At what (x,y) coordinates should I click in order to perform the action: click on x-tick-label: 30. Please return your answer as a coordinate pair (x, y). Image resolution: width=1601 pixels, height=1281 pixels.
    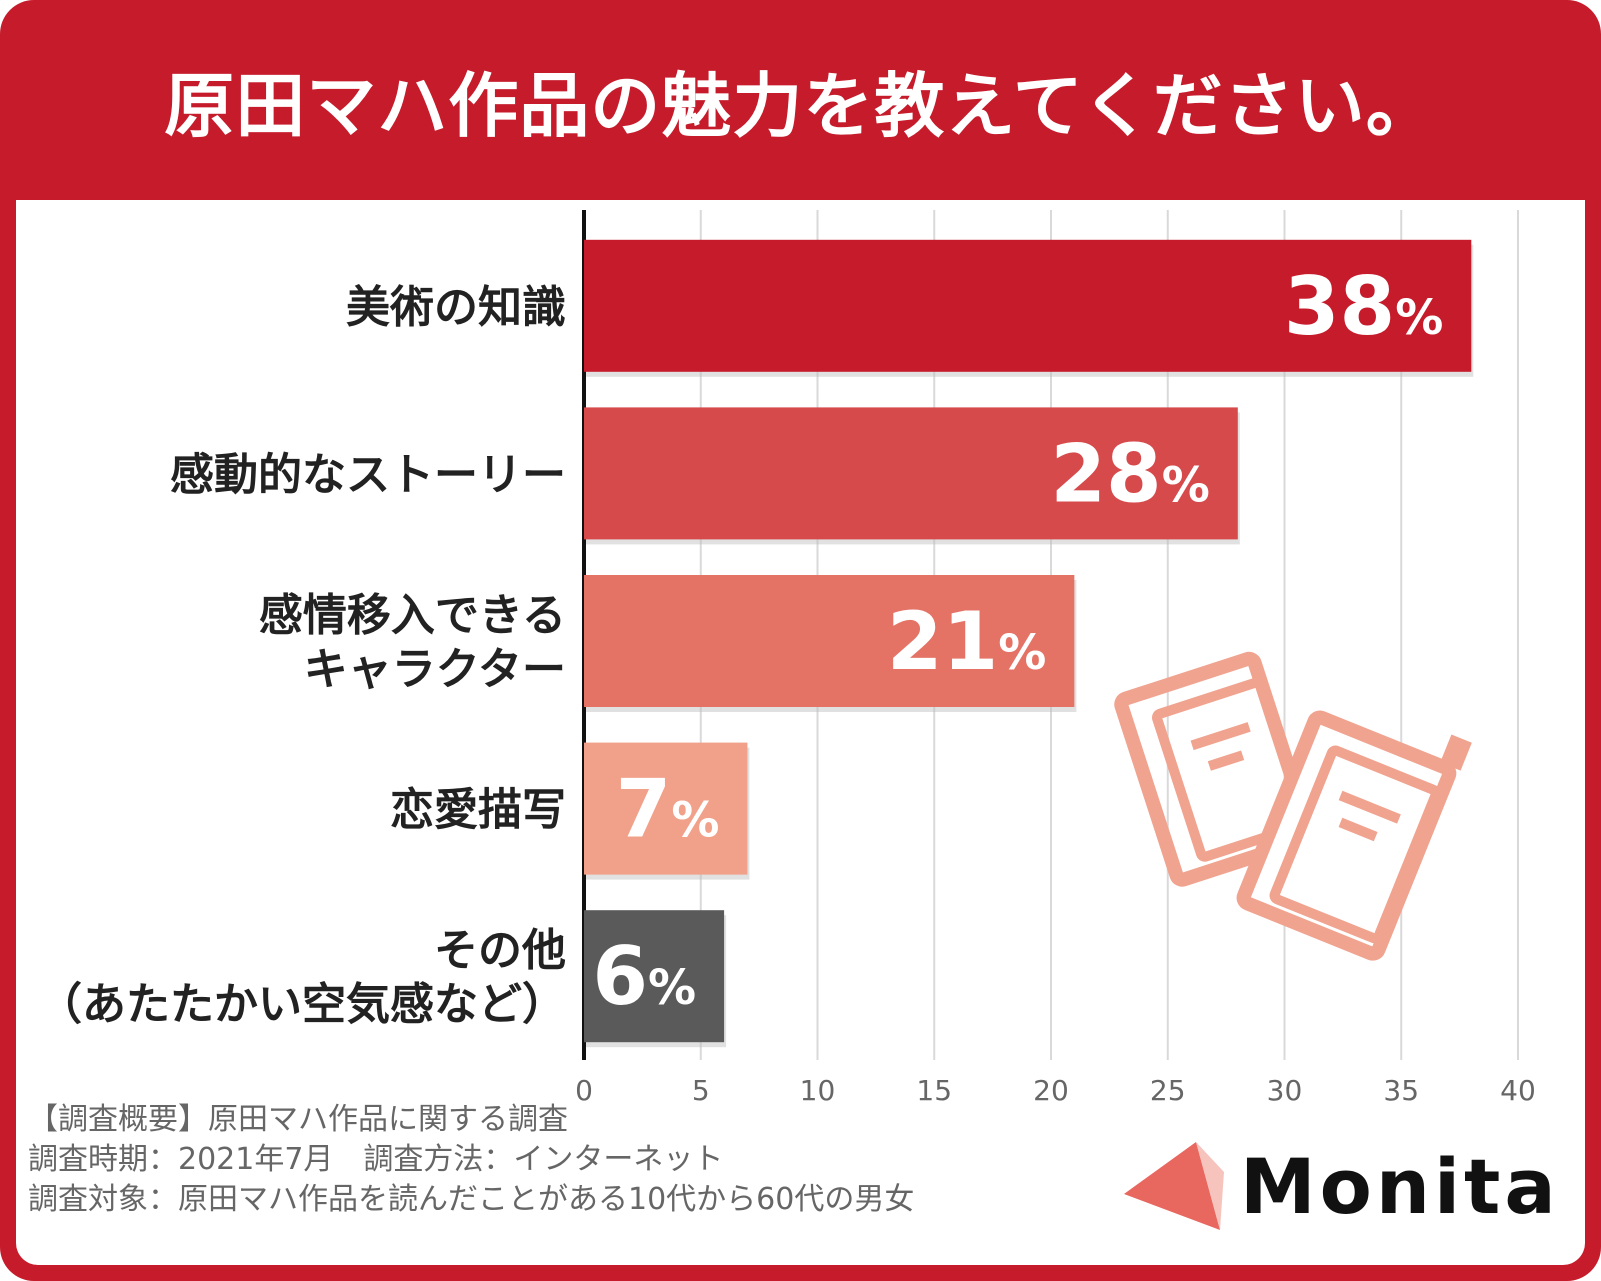
    Looking at the image, I should click on (1285, 1090).